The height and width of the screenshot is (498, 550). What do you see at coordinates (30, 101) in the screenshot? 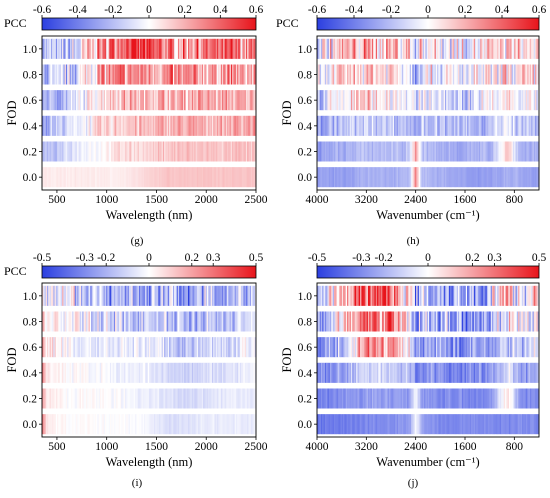
I see `y-tick-label: 0.6` at bounding box center [30, 101].